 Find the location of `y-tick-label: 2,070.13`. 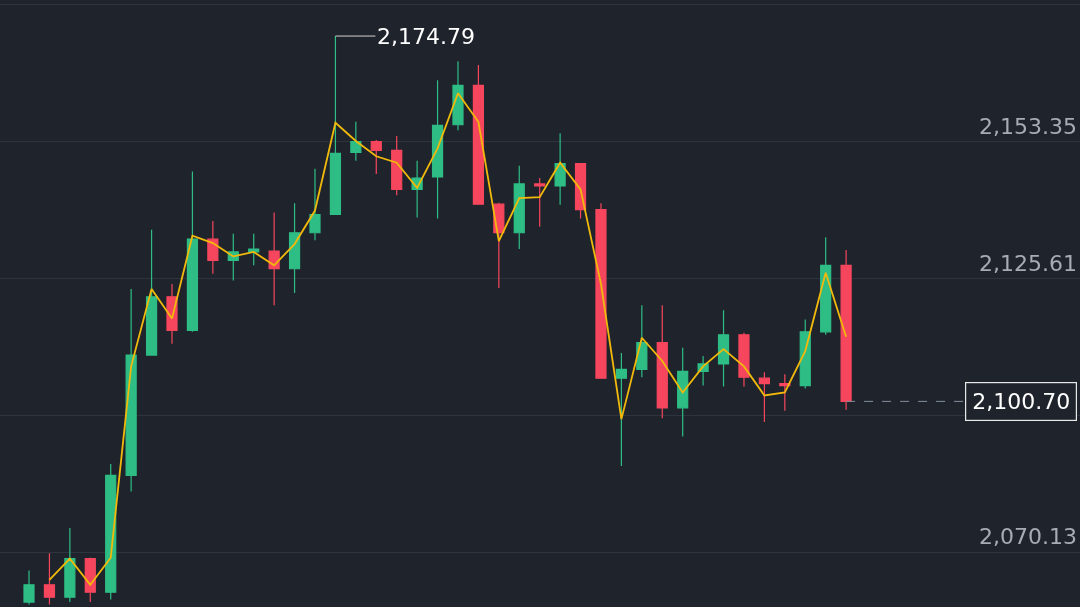

y-tick-label: 2,070.13 is located at coordinates (1028, 537).